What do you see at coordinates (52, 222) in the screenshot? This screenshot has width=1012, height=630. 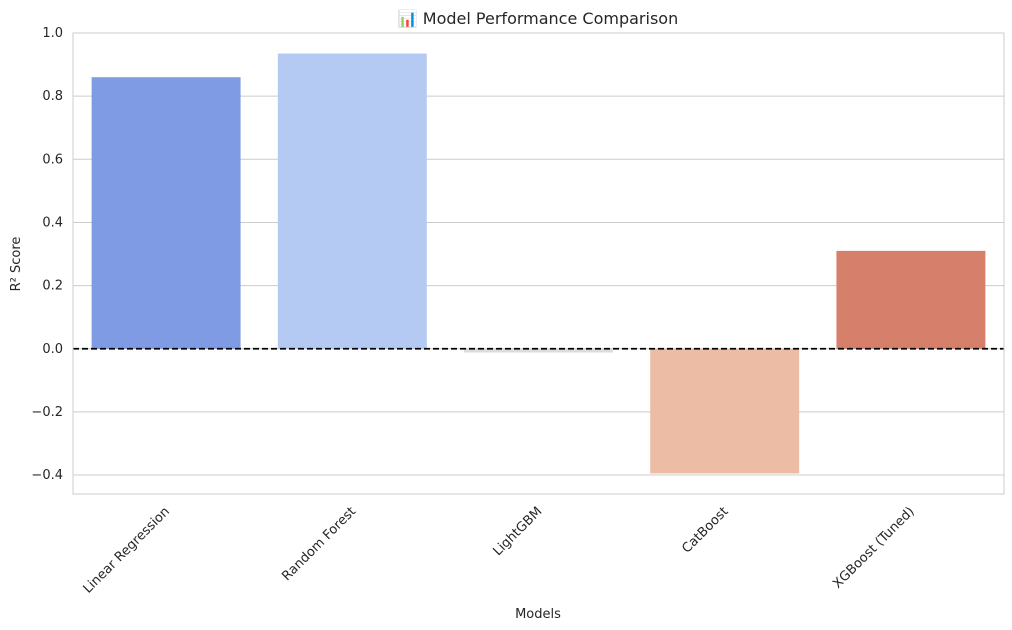 I see `y-tick-label: 0.4` at bounding box center [52, 222].